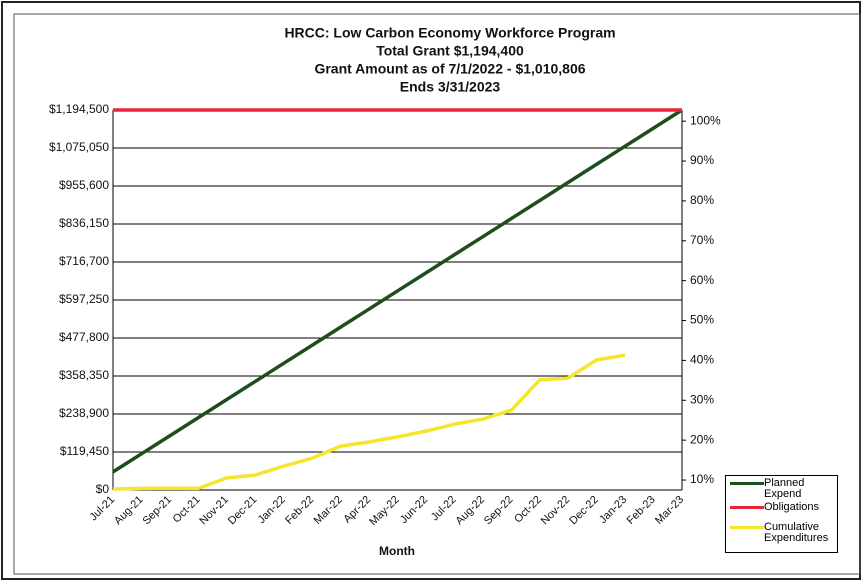 Image resolution: width=863 pixels, height=582 pixels. I want to click on legend-label: Planned Expend, so click(784, 488).